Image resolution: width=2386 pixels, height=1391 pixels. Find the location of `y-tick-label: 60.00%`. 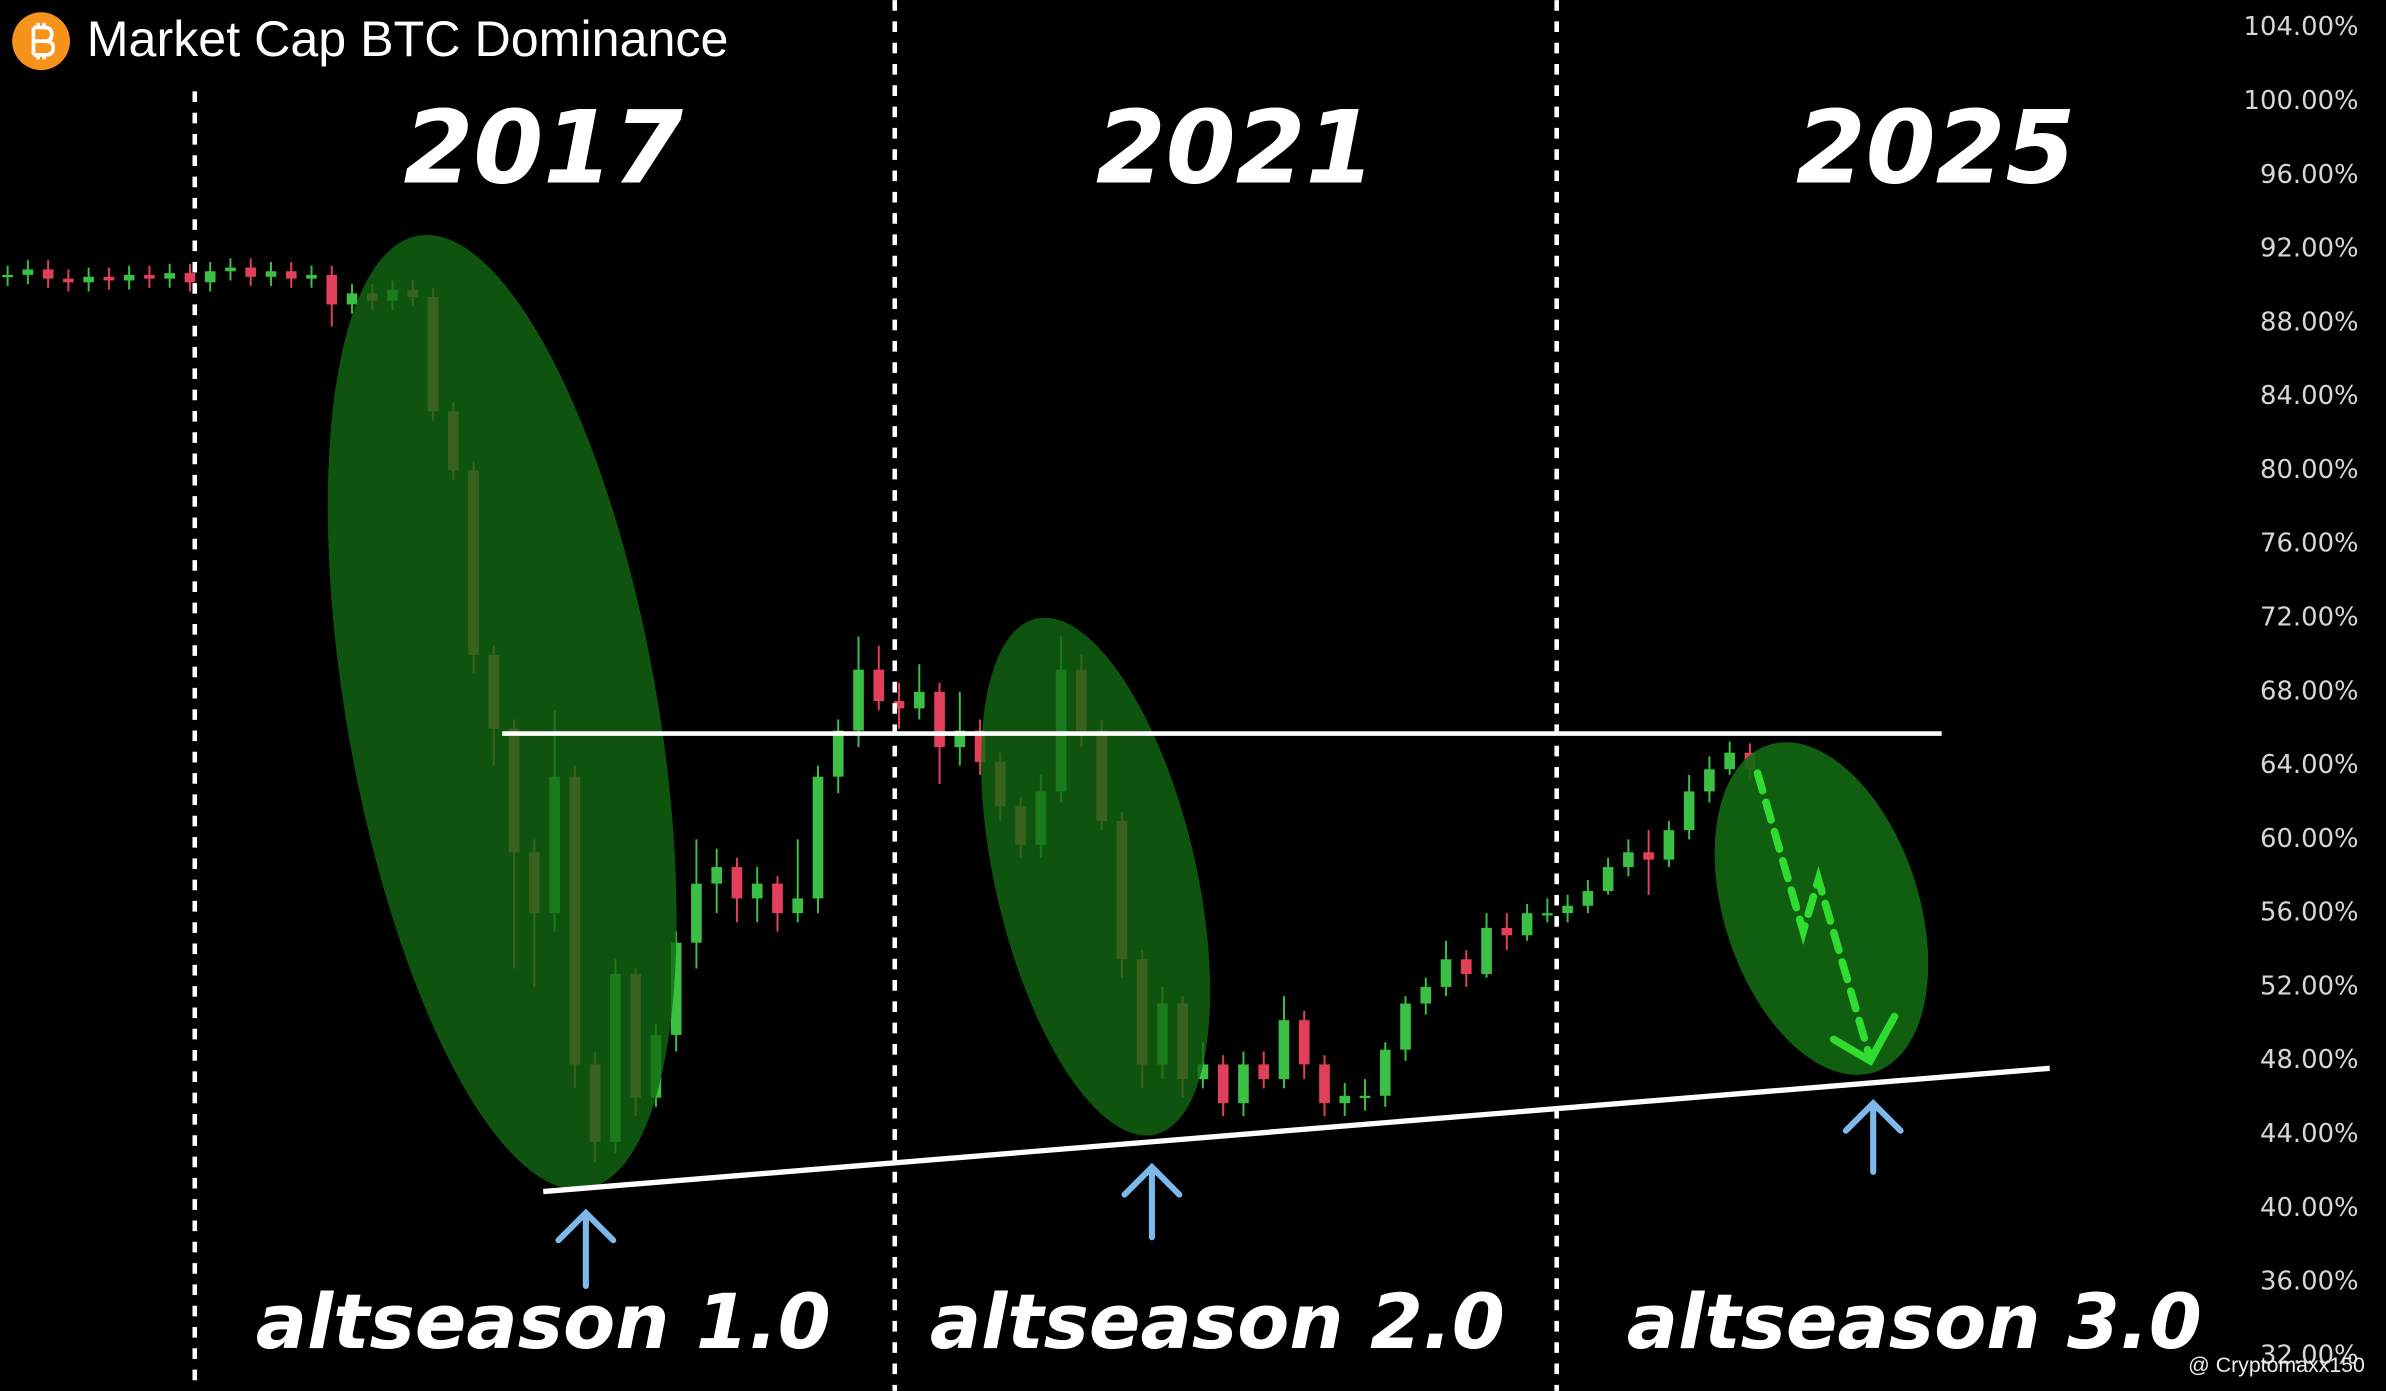

y-tick-label: 60.00% is located at coordinates (2309, 839).